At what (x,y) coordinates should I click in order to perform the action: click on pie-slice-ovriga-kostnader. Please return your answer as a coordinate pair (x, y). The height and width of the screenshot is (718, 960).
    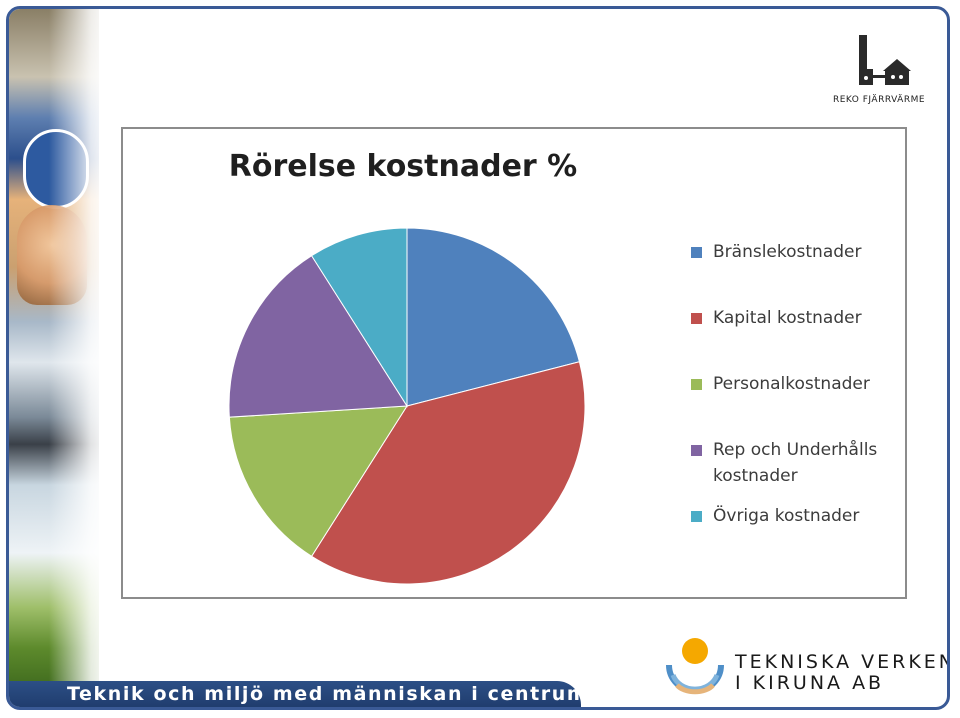
    Looking at the image, I should click on (359, 317).